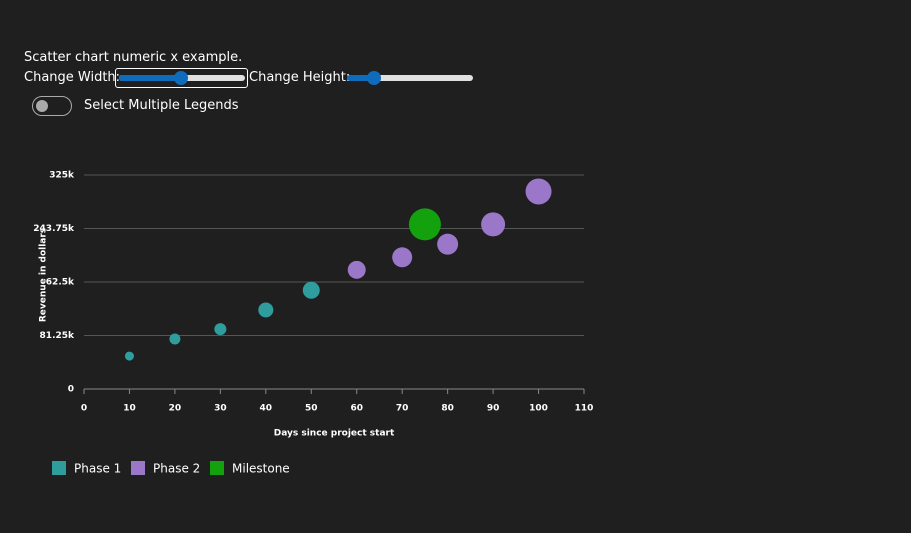 This screenshot has width=911, height=533. Describe the element at coordinates (54, 229) in the screenshot. I see `y-tick-label: 243.75k` at that location.